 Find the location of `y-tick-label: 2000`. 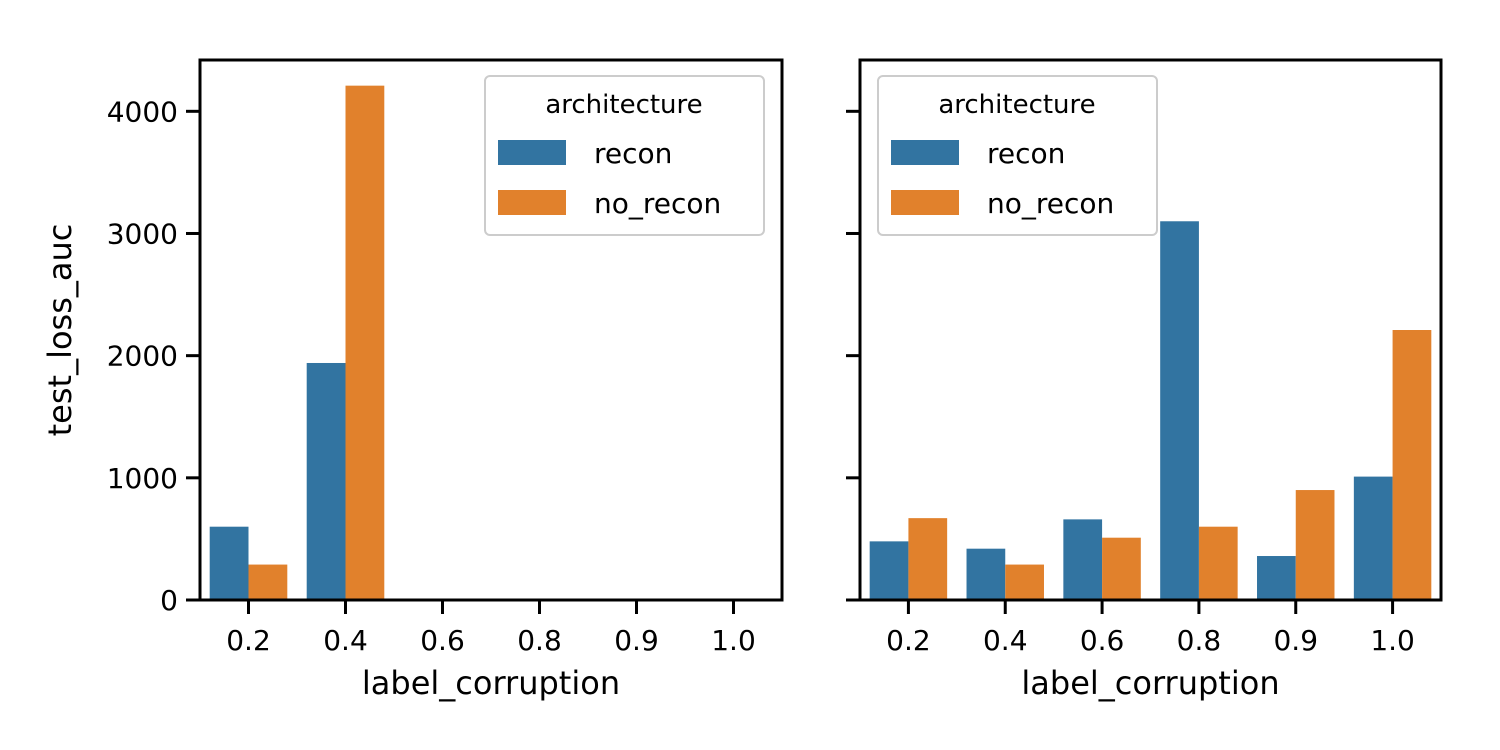

y-tick-label: 2000 is located at coordinates (142, 356).